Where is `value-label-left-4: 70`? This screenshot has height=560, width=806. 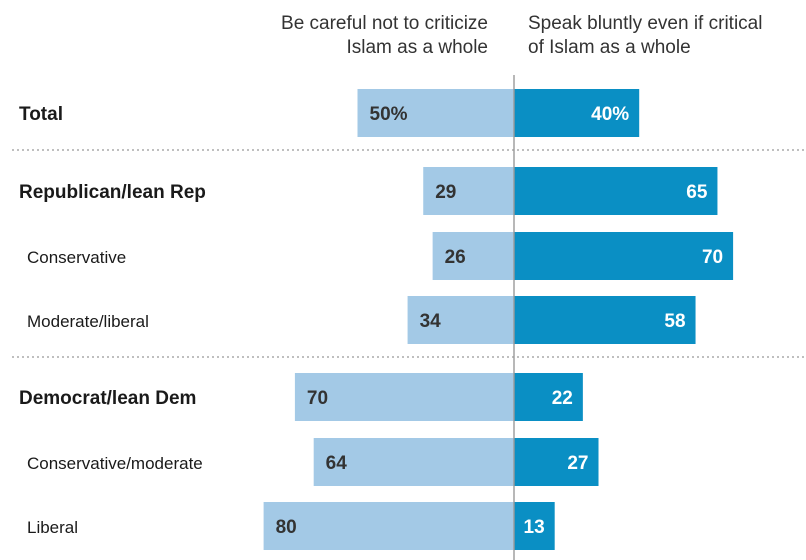 value-label-left-4: 70 is located at coordinates (317, 398).